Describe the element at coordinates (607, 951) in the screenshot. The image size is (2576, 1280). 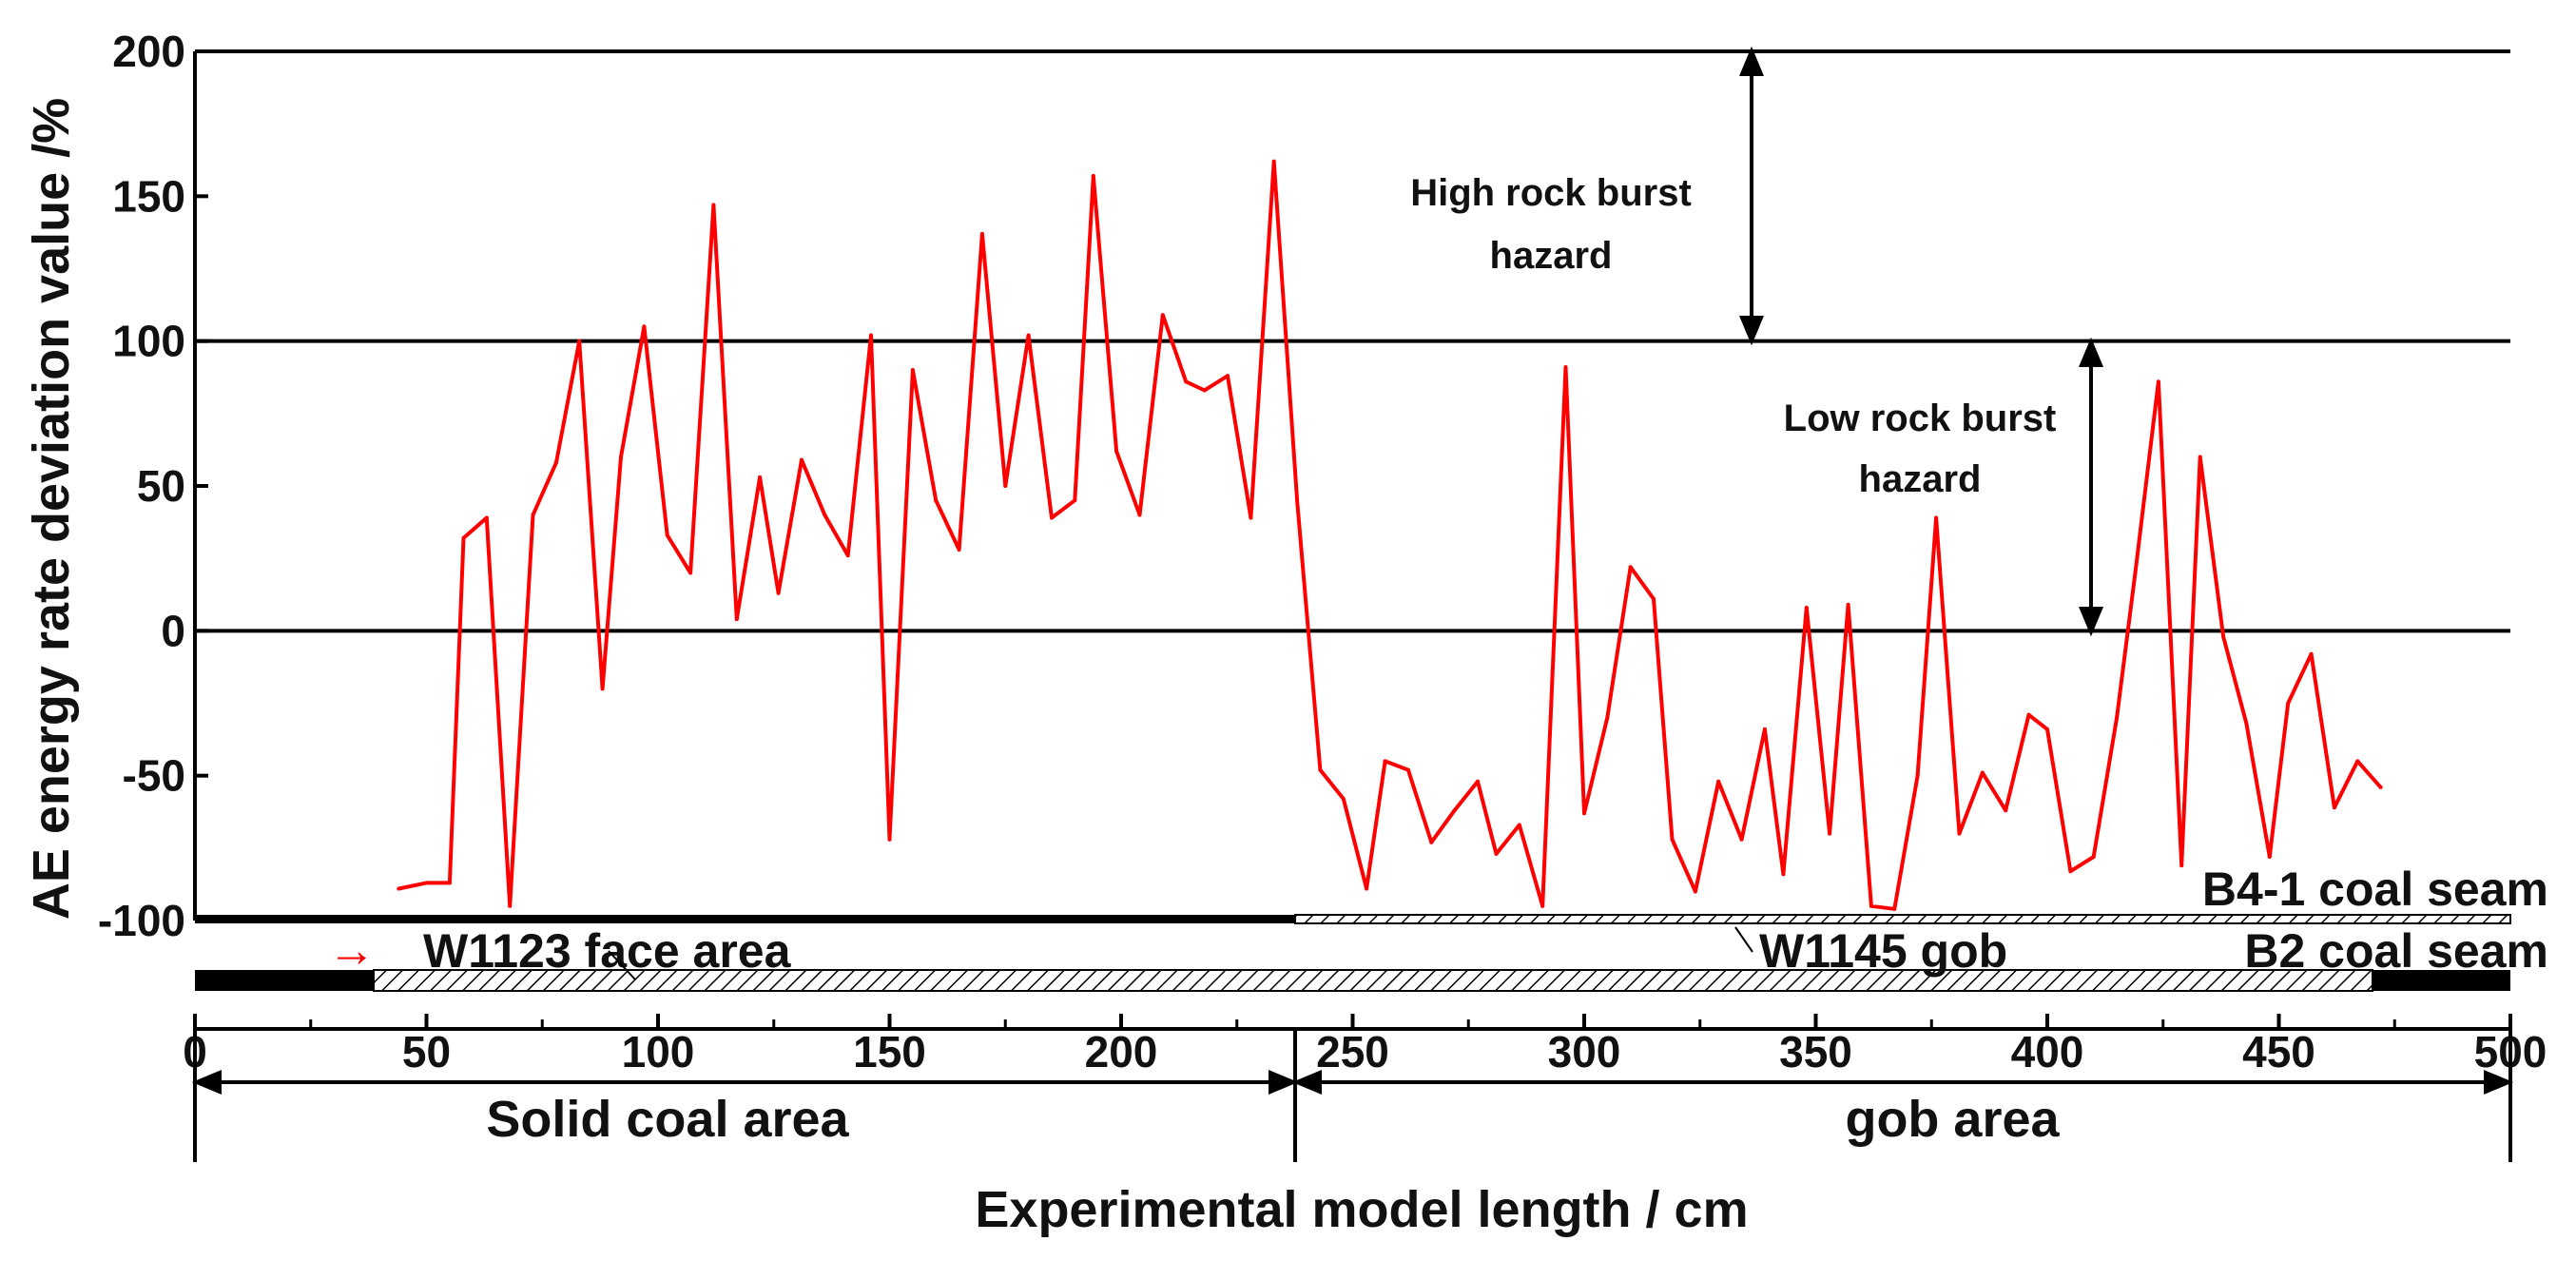
I see `face-area-label: W1123 face area` at that location.